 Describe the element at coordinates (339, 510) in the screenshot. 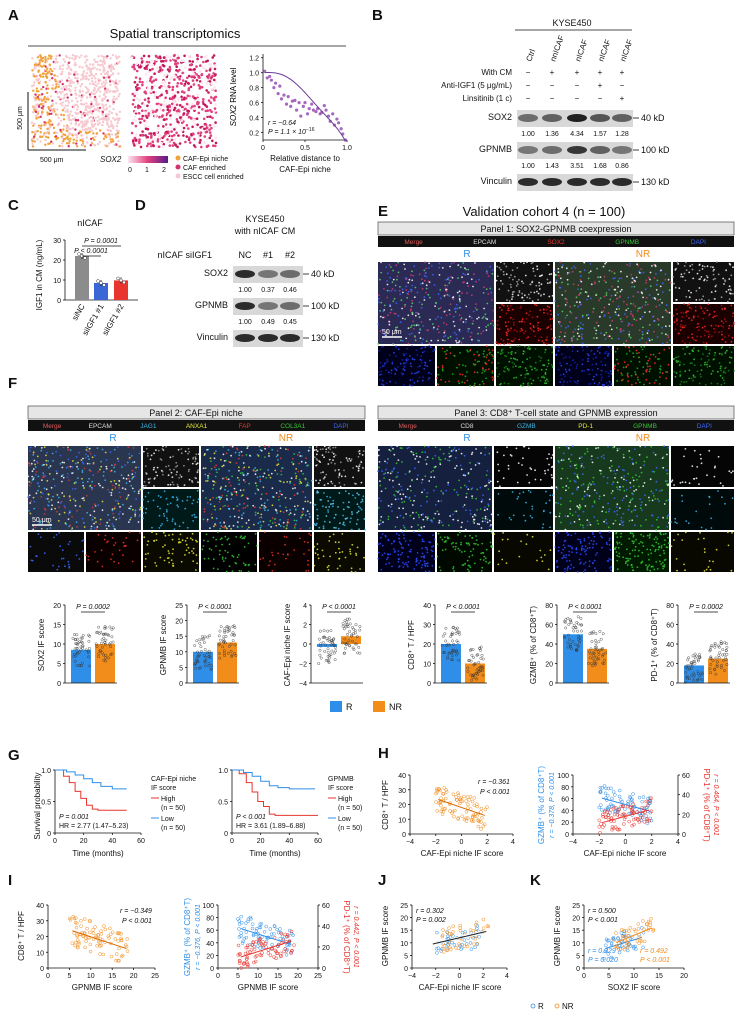

I see `f2-nr-jag1` at that location.